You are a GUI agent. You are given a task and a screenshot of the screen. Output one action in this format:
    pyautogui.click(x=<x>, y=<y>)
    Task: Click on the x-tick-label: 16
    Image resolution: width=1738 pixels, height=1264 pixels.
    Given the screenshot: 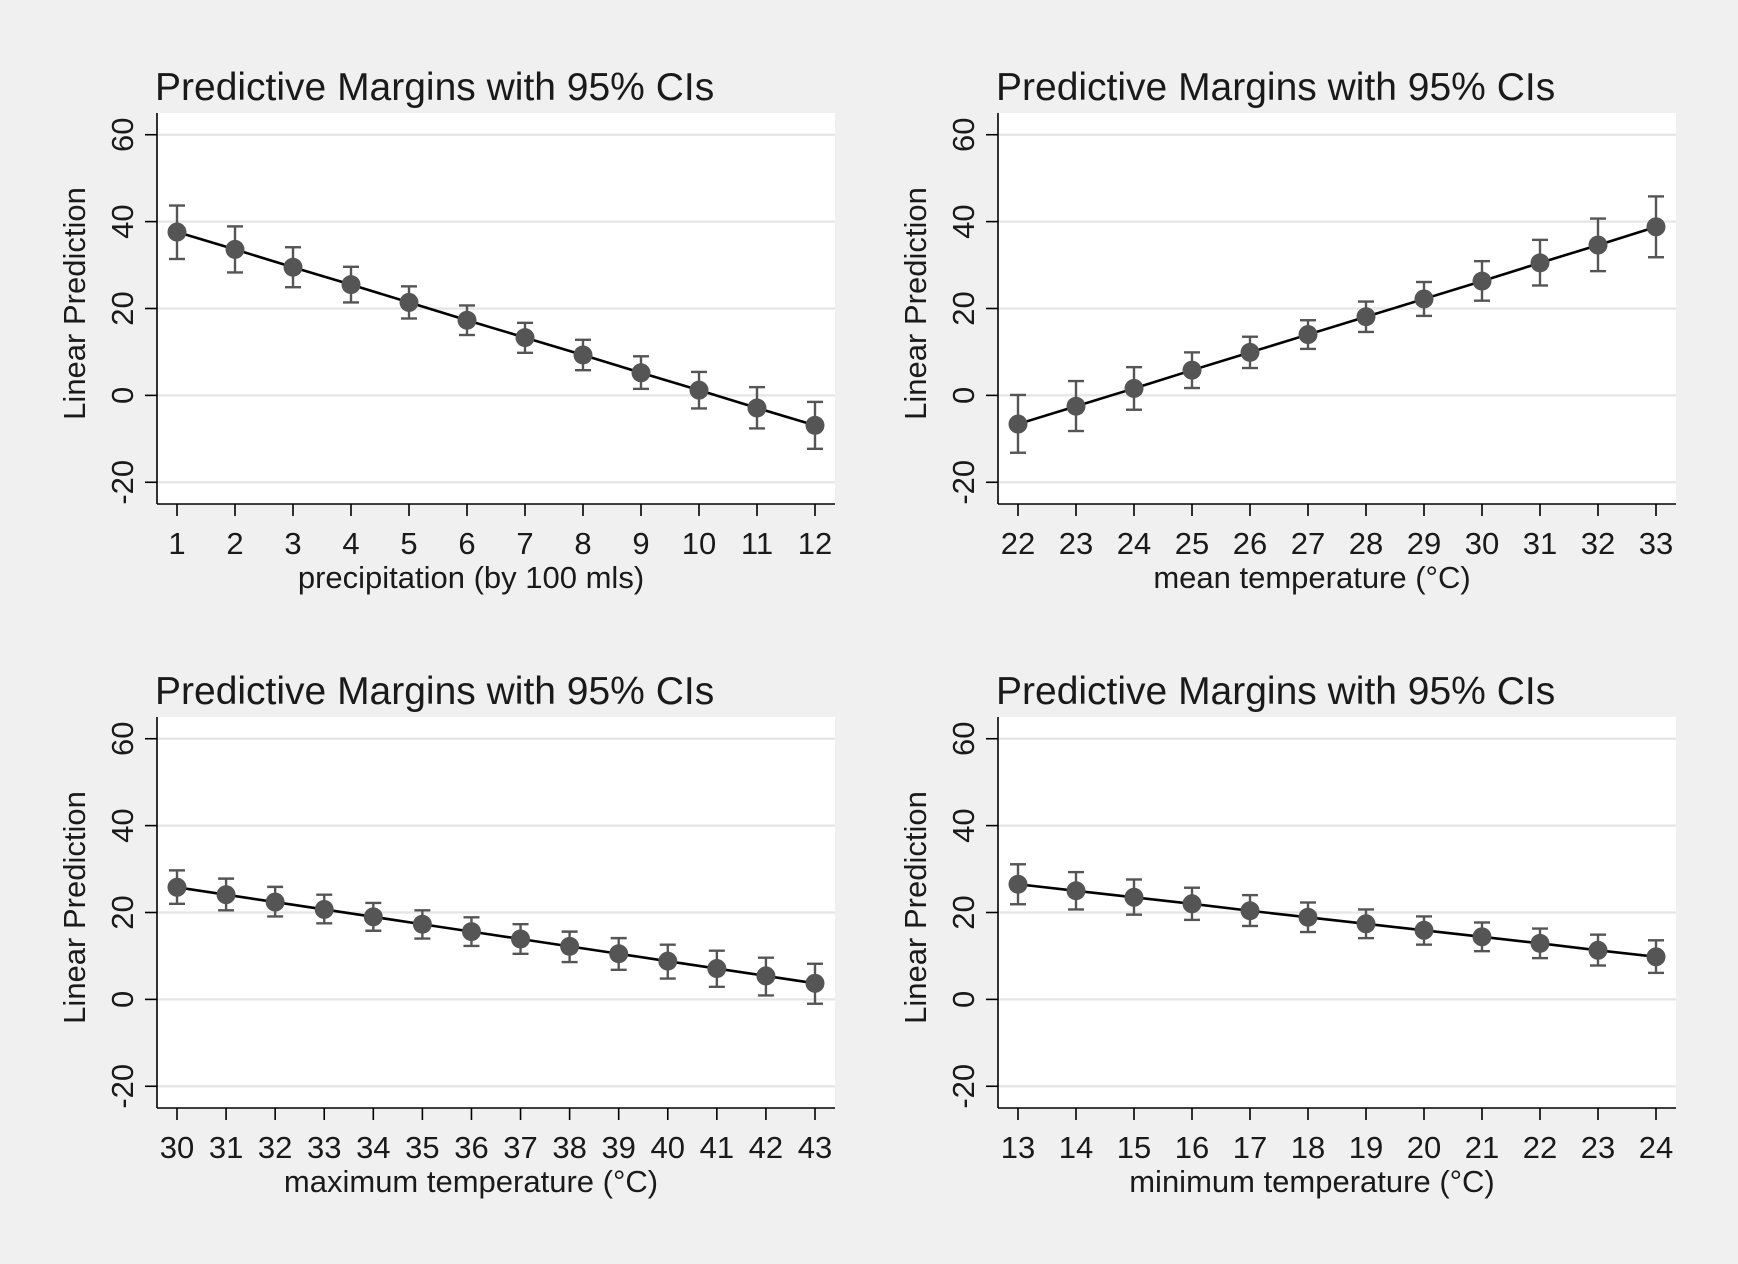 What is the action you would take?
    pyautogui.click(x=1192, y=1147)
    